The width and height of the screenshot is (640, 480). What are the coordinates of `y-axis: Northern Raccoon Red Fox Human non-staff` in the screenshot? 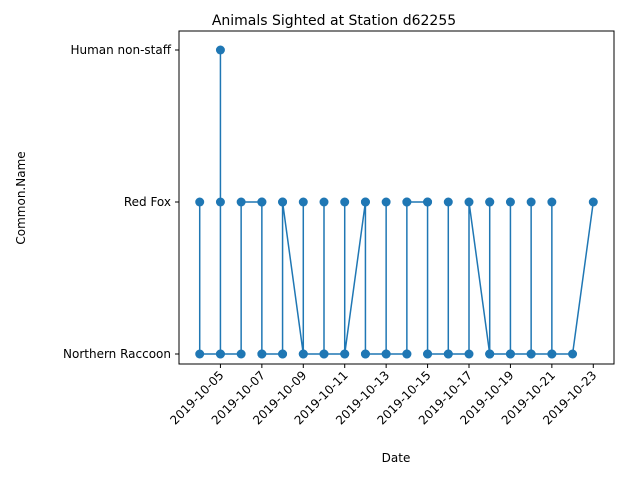 It's located at (121, 202).